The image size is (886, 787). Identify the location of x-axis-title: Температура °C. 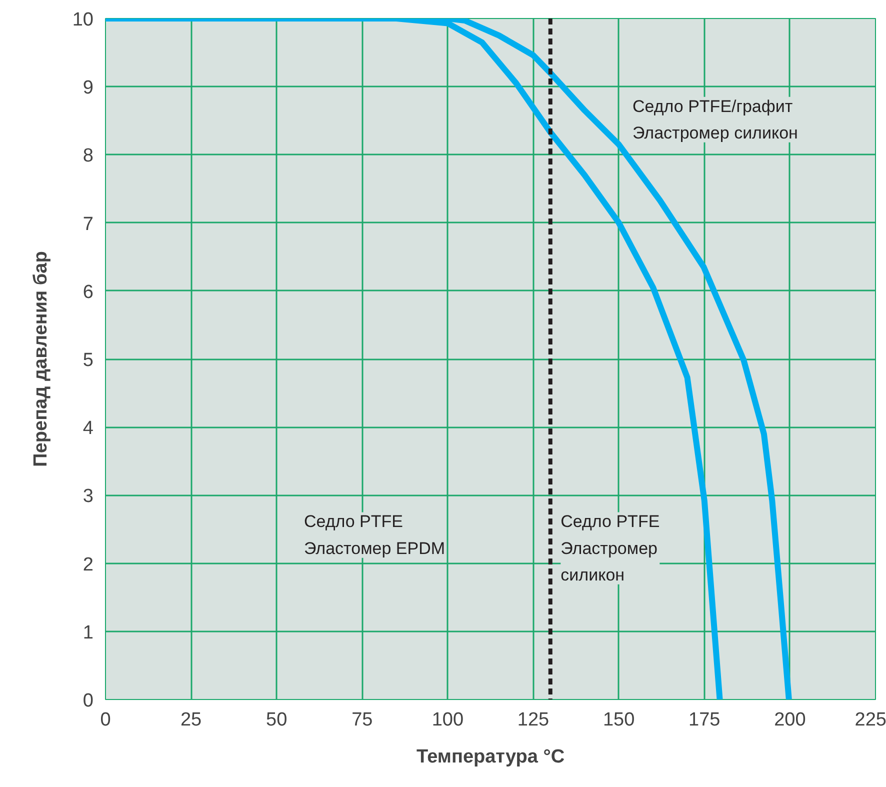
(490, 757).